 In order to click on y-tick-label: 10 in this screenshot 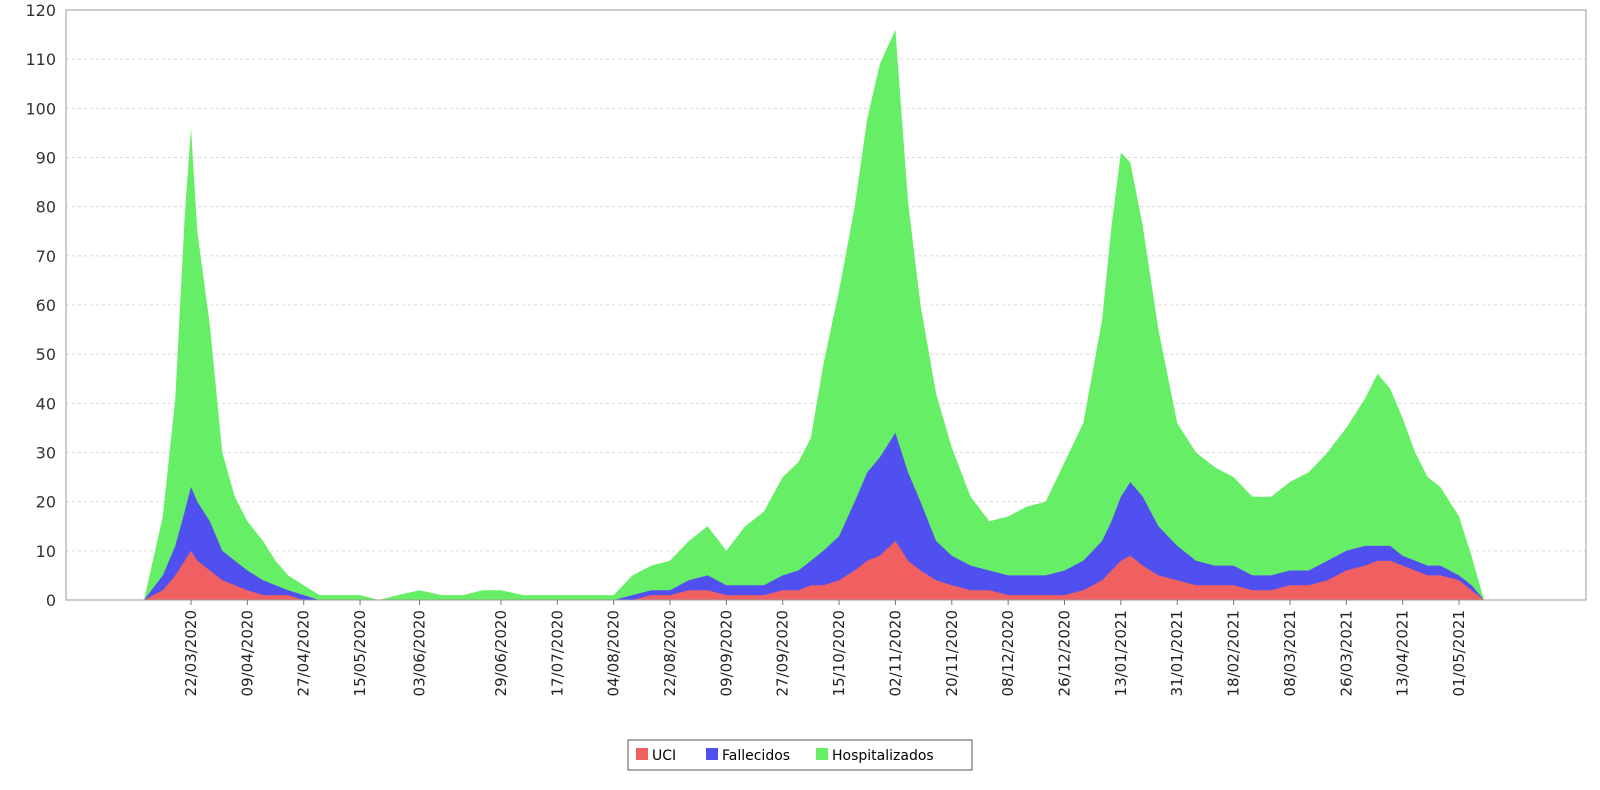, I will do `click(46, 551)`.